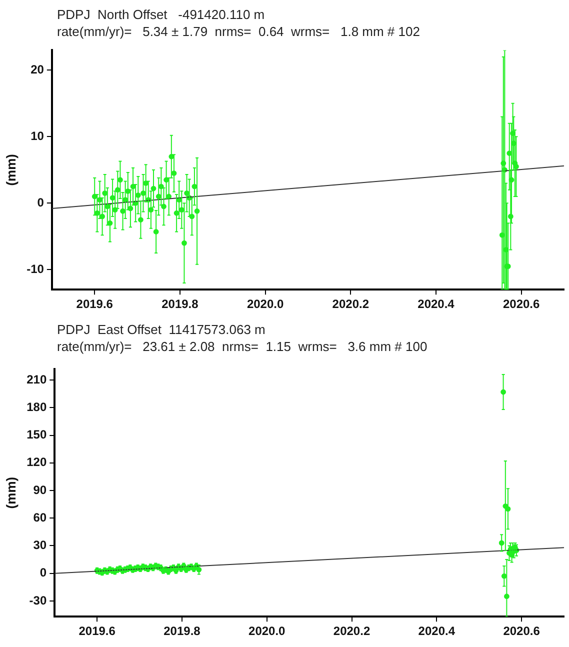 This screenshot has width=569, height=647. Describe the element at coordinates (242, 346) in the screenshot. I see `chart-subtitle: rate(mm/yr)= 23.61 ± 2.08 nrms= 1.15 wrms= 3.6 mm # 100` at that location.